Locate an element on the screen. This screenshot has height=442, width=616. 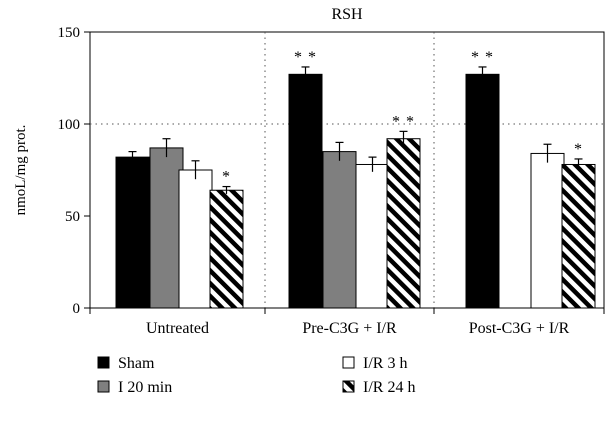
y-tick-label: 50 is located at coordinates (72, 217).